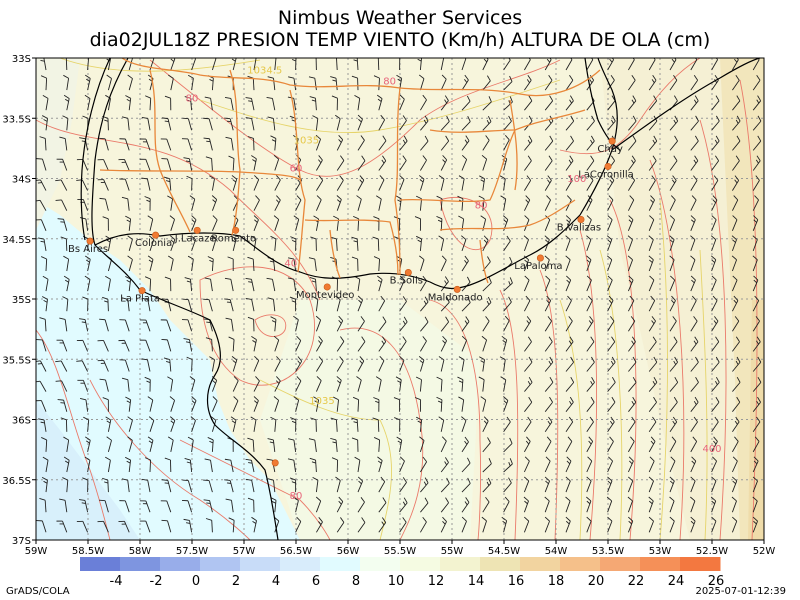 The image size is (800, 600). Describe the element at coordinates (764, 551) in the screenshot. I see `lon-tick-label: 52W` at that location.